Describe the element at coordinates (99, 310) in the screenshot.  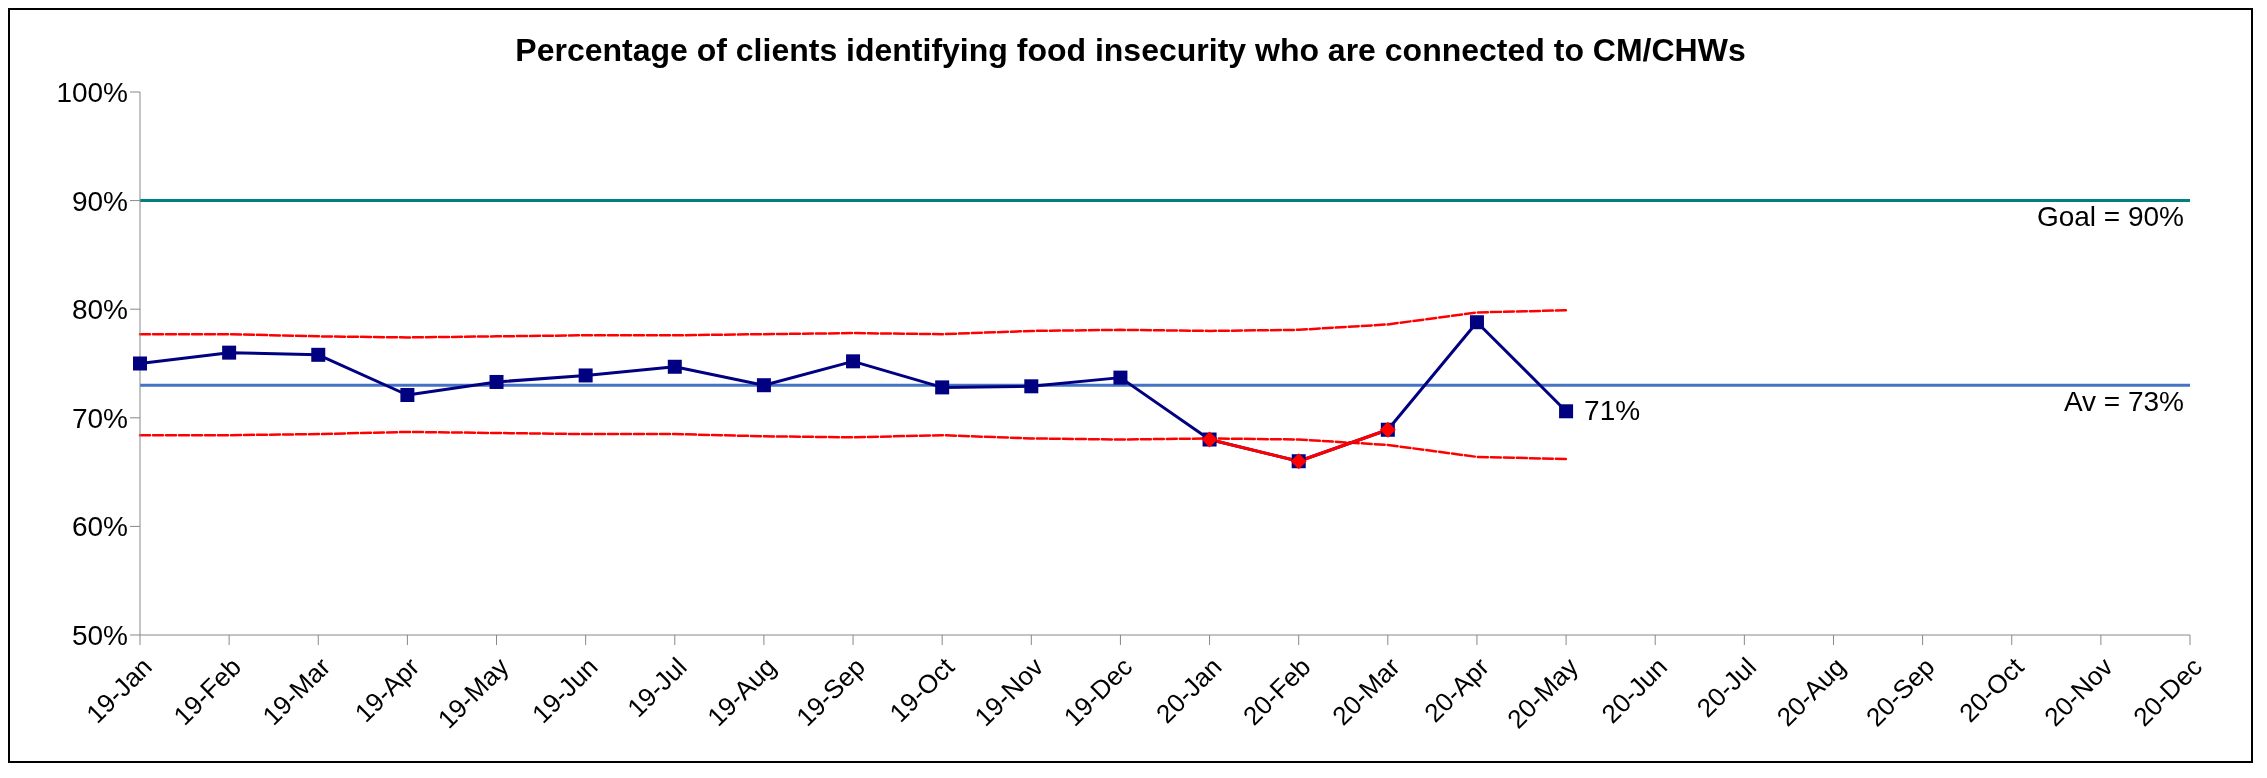
I see `y-tick-label: 80%` at that location.